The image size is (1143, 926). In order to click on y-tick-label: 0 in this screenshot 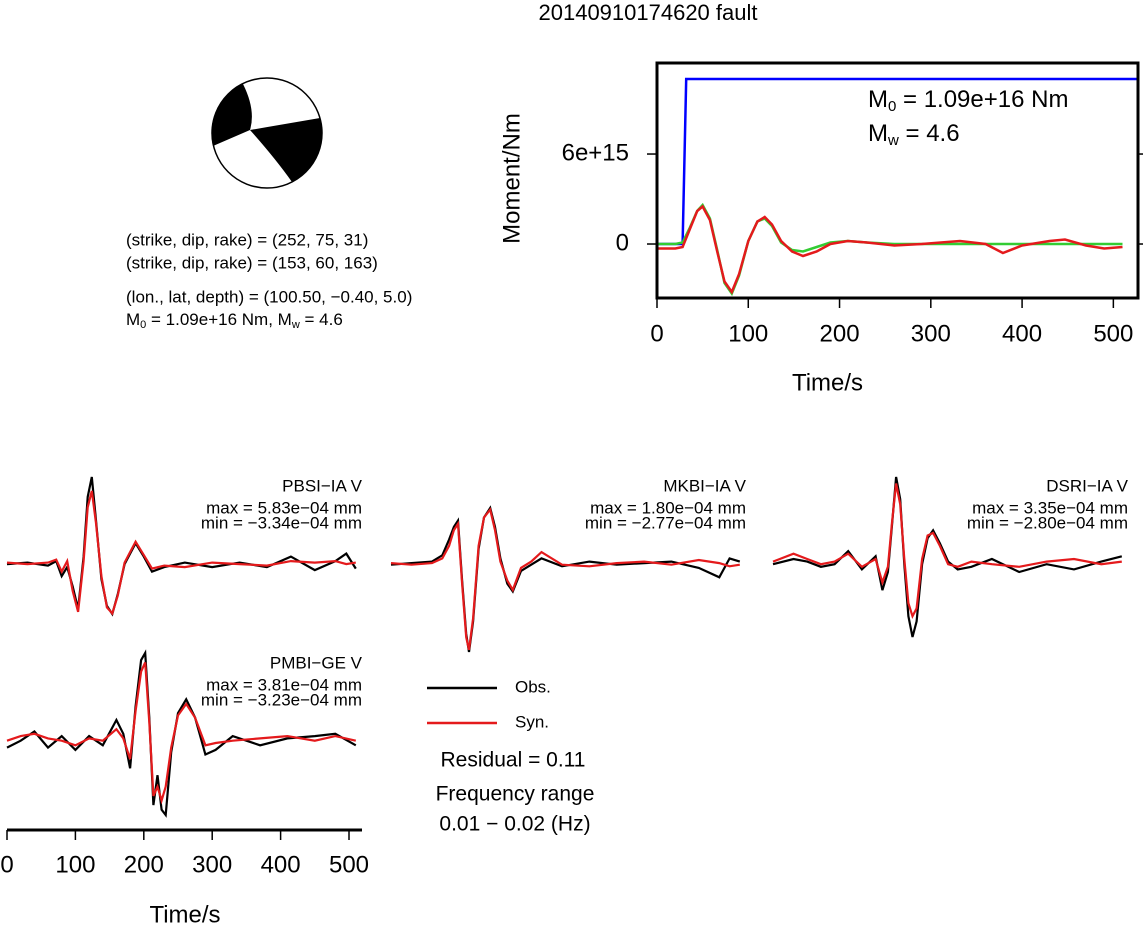, I will do `click(622, 242)`.